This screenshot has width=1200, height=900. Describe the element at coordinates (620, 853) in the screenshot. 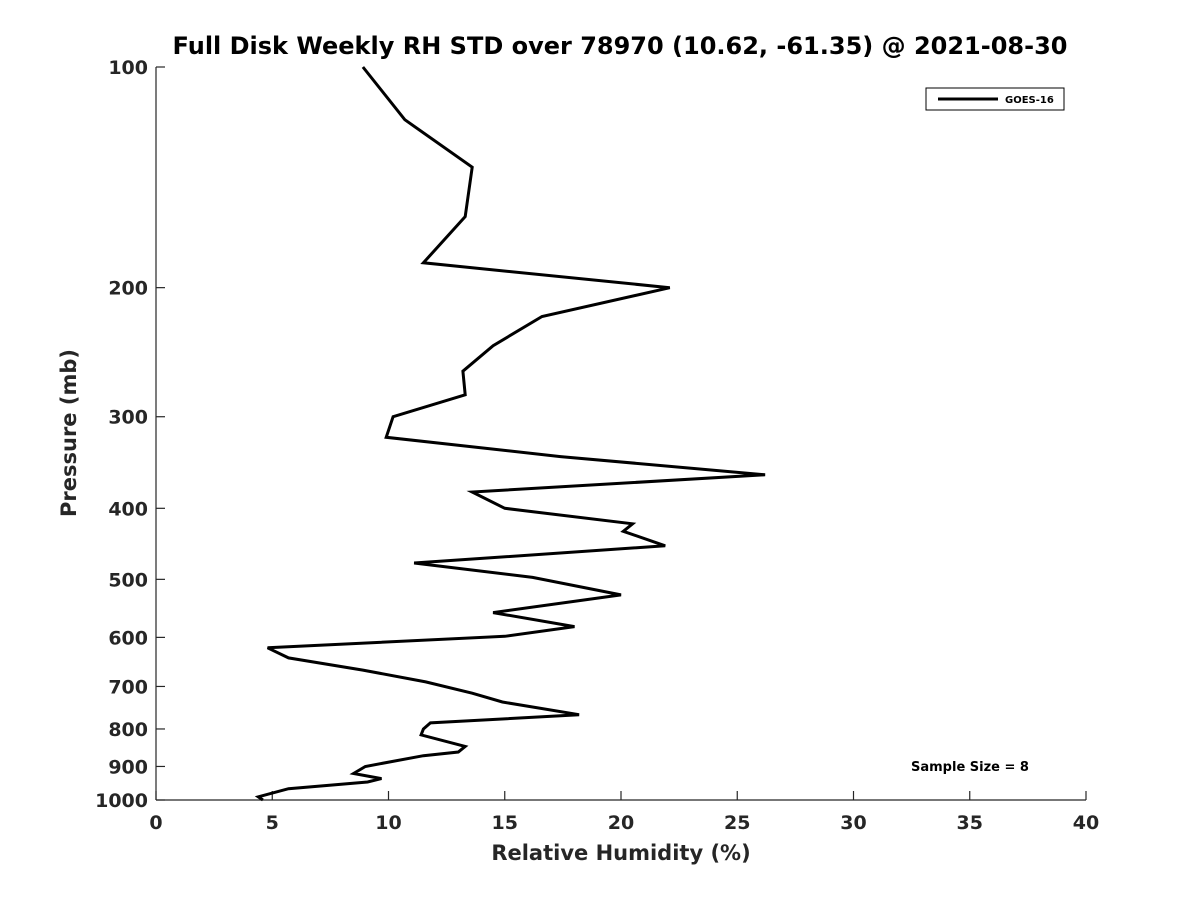

I see `x-axis-label: Relative Humidity (%)` at that location.